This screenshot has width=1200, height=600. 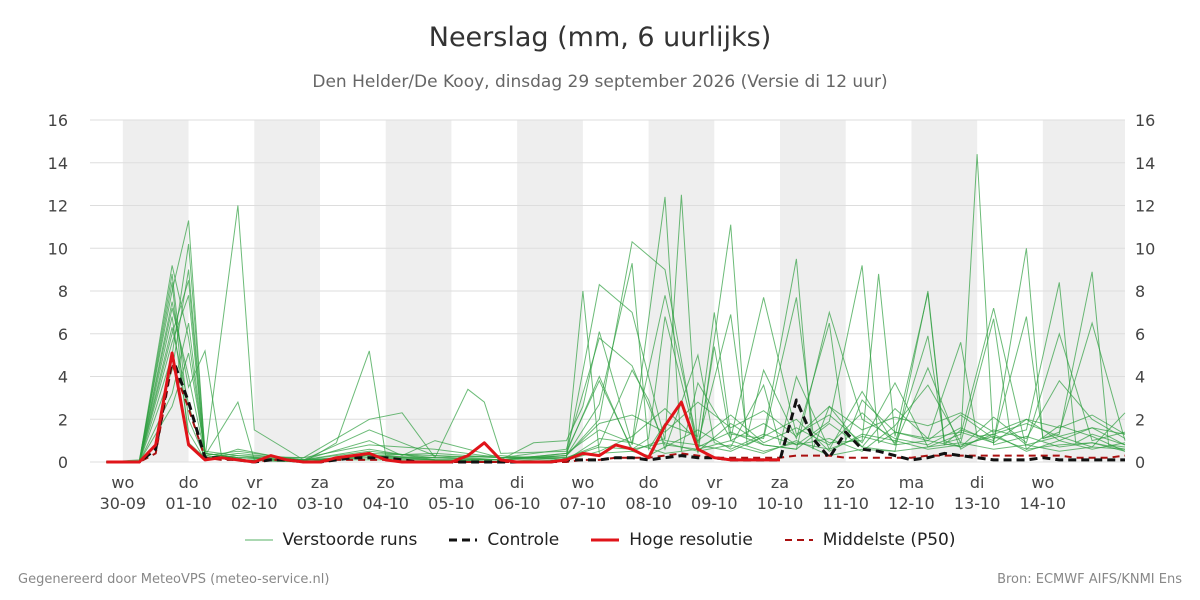 What do you see at coordinates (58, 163) in the screenshot?
I see `y-tick-label-left: 14` at bounding box center [58, 163].